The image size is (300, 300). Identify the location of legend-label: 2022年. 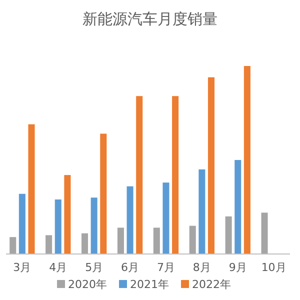
(211, 284).